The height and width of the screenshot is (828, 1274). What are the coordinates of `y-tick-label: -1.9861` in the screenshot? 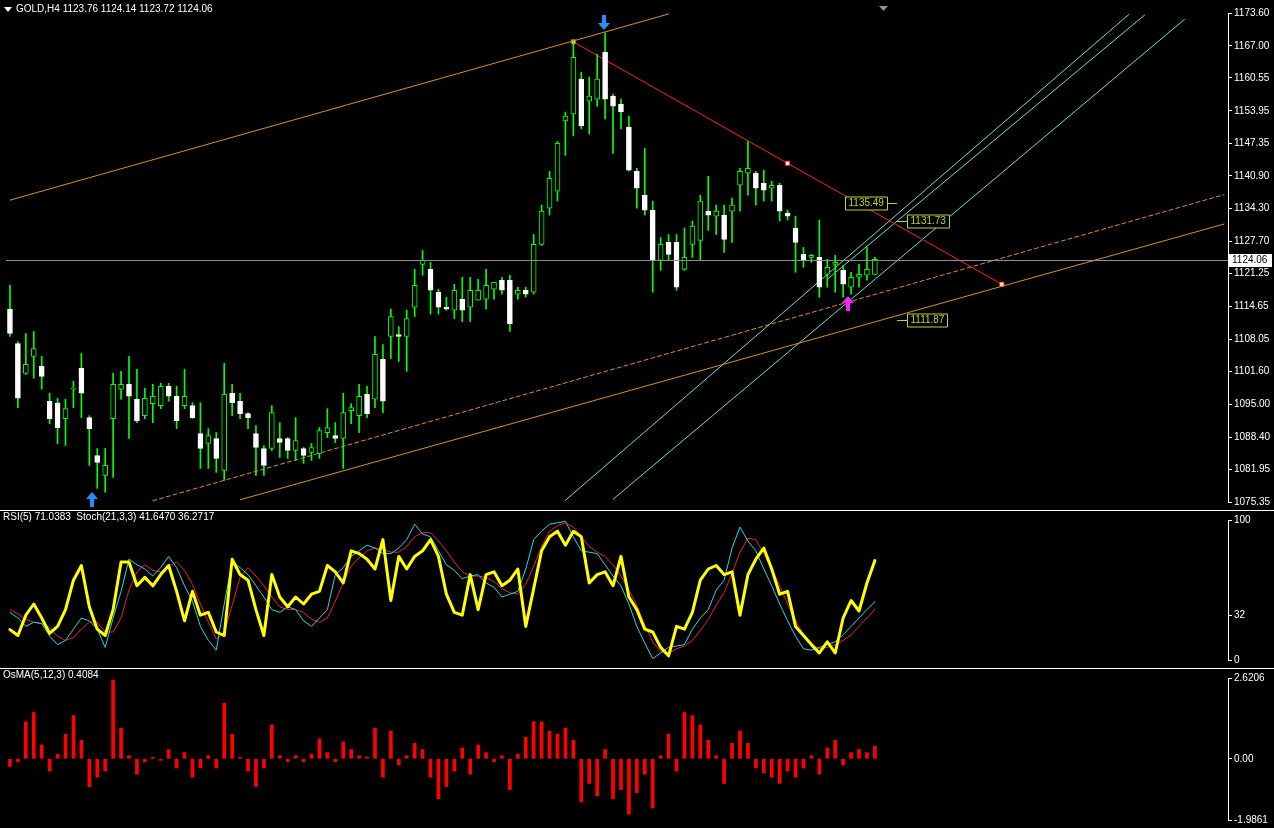 It's located at (1251, 819).